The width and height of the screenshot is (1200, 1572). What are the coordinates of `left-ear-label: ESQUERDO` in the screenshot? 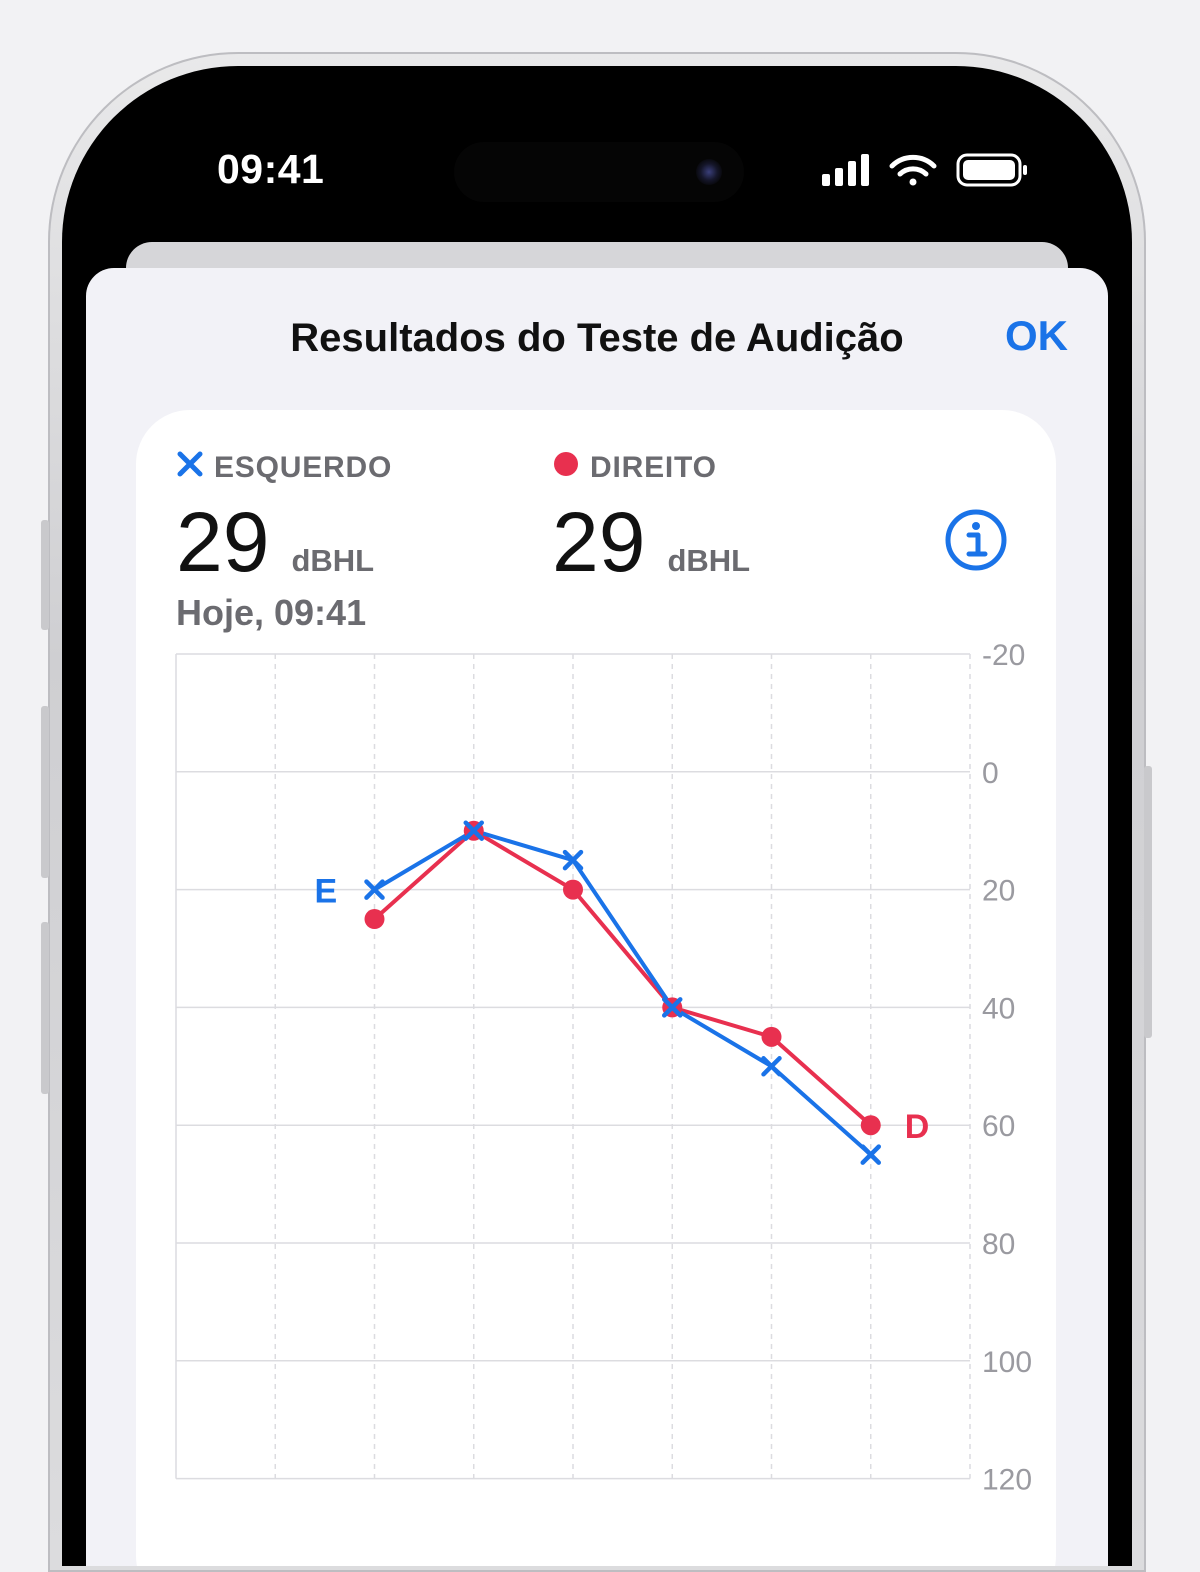 It's located at (303, 467).